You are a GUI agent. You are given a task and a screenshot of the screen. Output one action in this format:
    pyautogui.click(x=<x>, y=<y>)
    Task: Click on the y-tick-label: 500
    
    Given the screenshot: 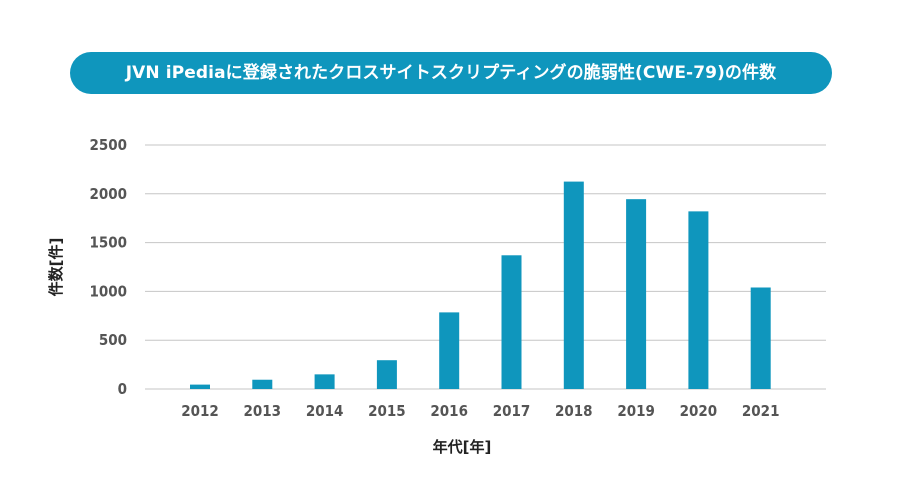 What is the action you would take?
    pyautogui.click(x=113, y=340)
    